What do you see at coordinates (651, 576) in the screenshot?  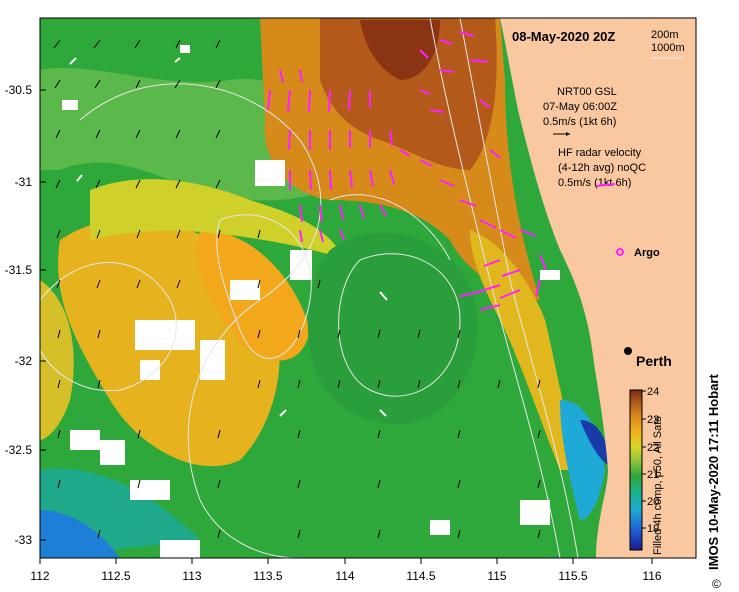 I see `lon-tick-label: 116` at bounding box center [651, 576].